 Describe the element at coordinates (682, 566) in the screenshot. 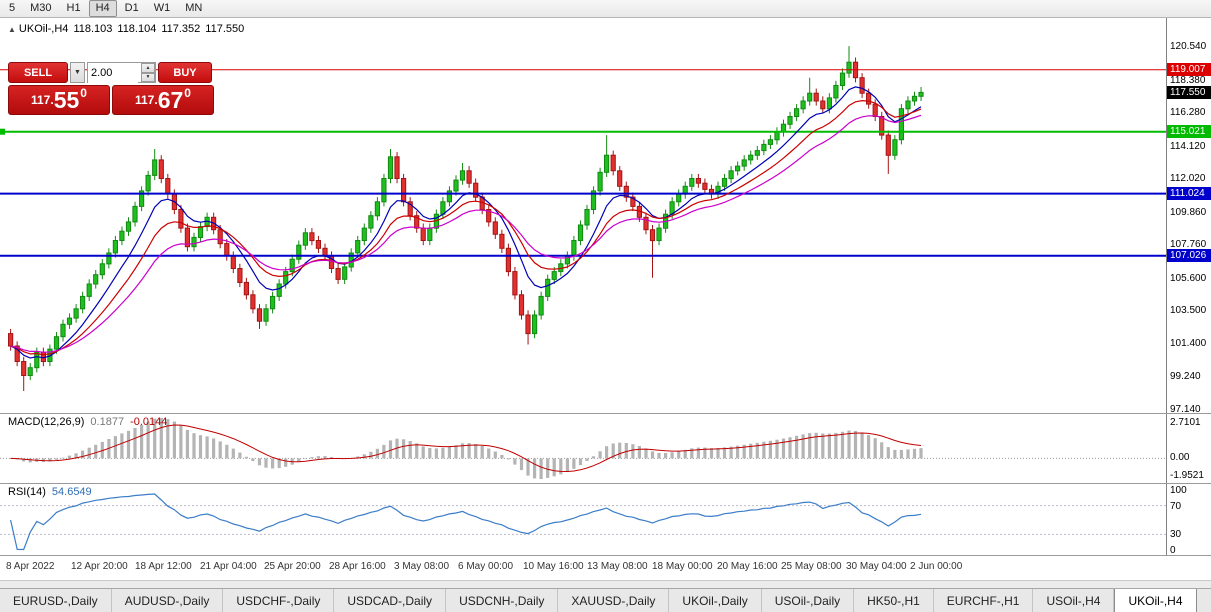

I see `time-label: 18 May 00:00` at that location.